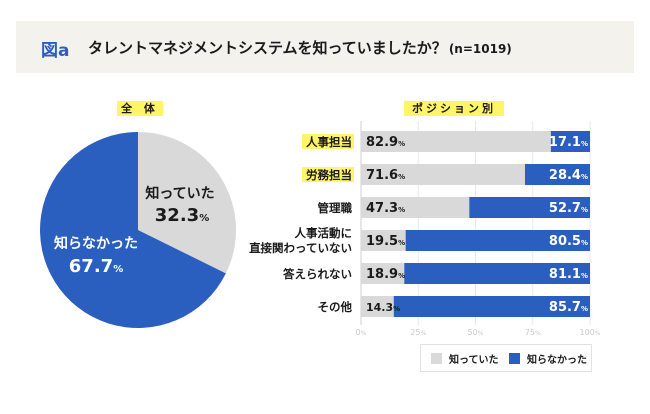  I want to click on bar-label-knew: 19.5%, so click(385, 241).